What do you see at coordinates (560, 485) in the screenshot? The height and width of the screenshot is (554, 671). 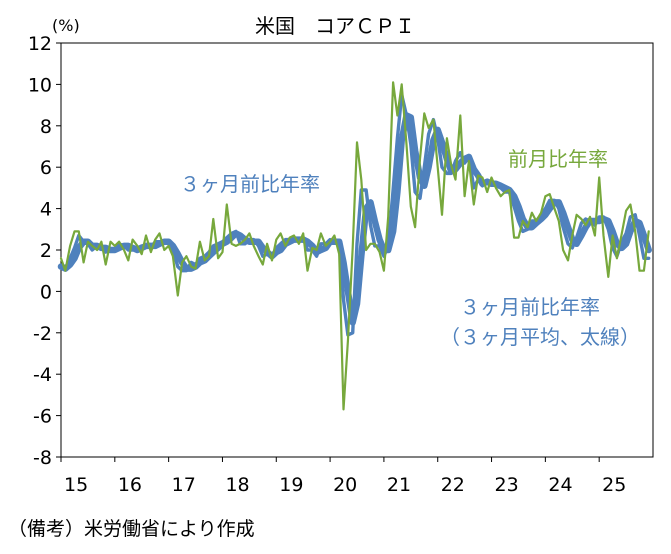 I see `x-tick-label: 24` at bounding box center [560, 485].